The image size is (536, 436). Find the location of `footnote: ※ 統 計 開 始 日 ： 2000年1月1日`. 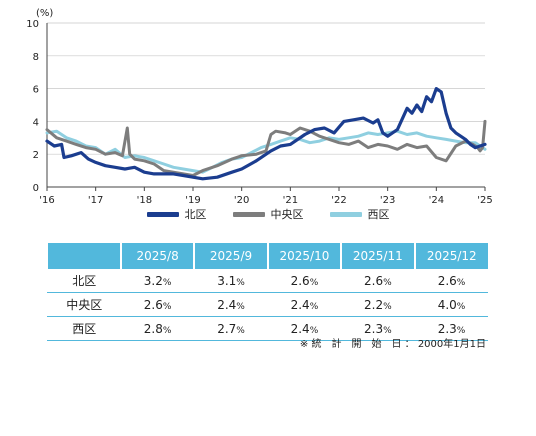

footnote: ※ 統 計 開 始 日 ： 2000年1月1日 is located at coordinates (392, 344).